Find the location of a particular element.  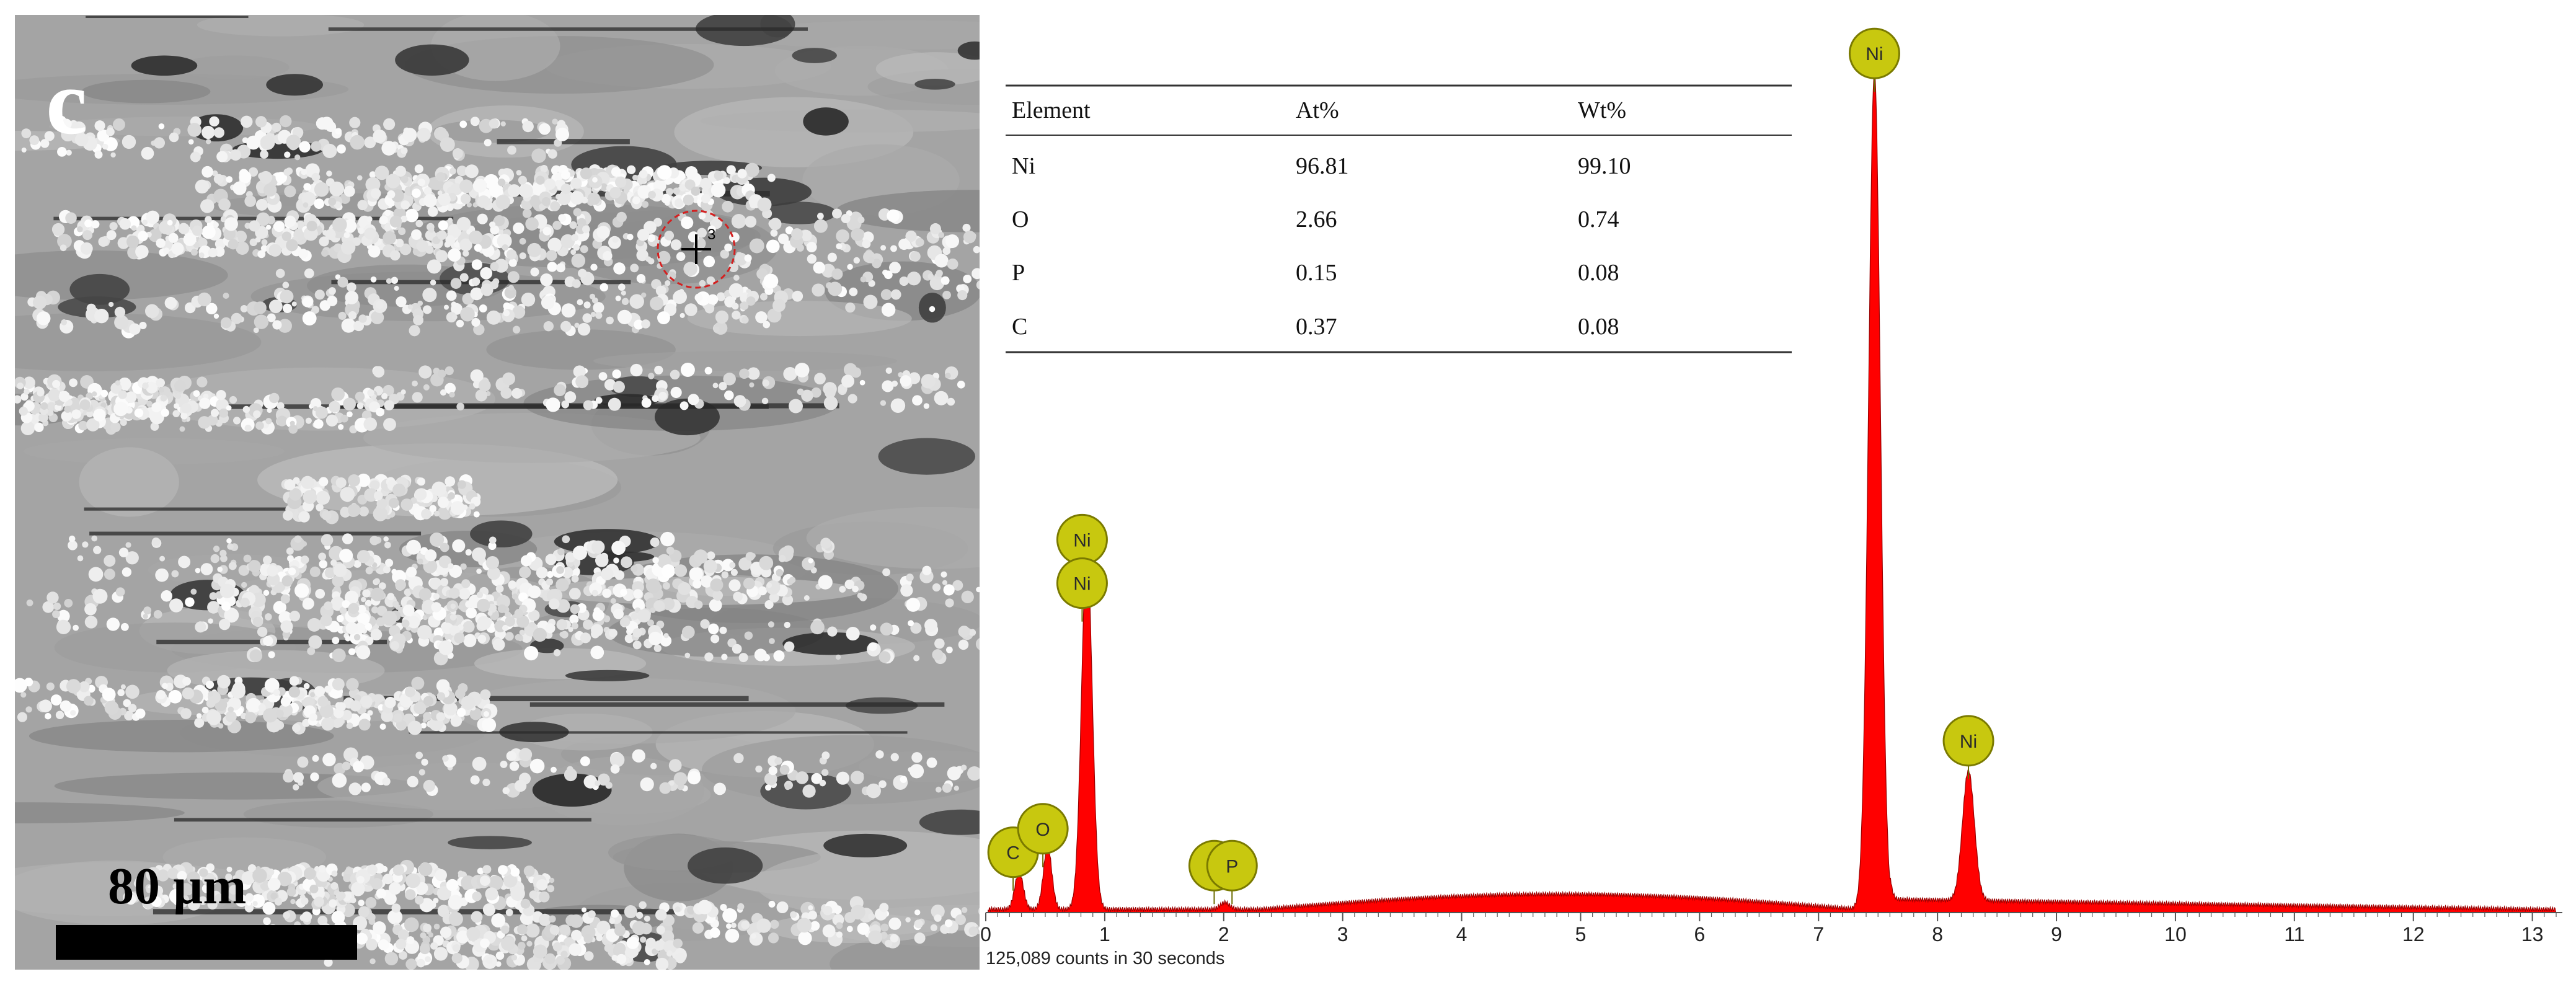

svg-text: P is located at coordinates (1232, 866).